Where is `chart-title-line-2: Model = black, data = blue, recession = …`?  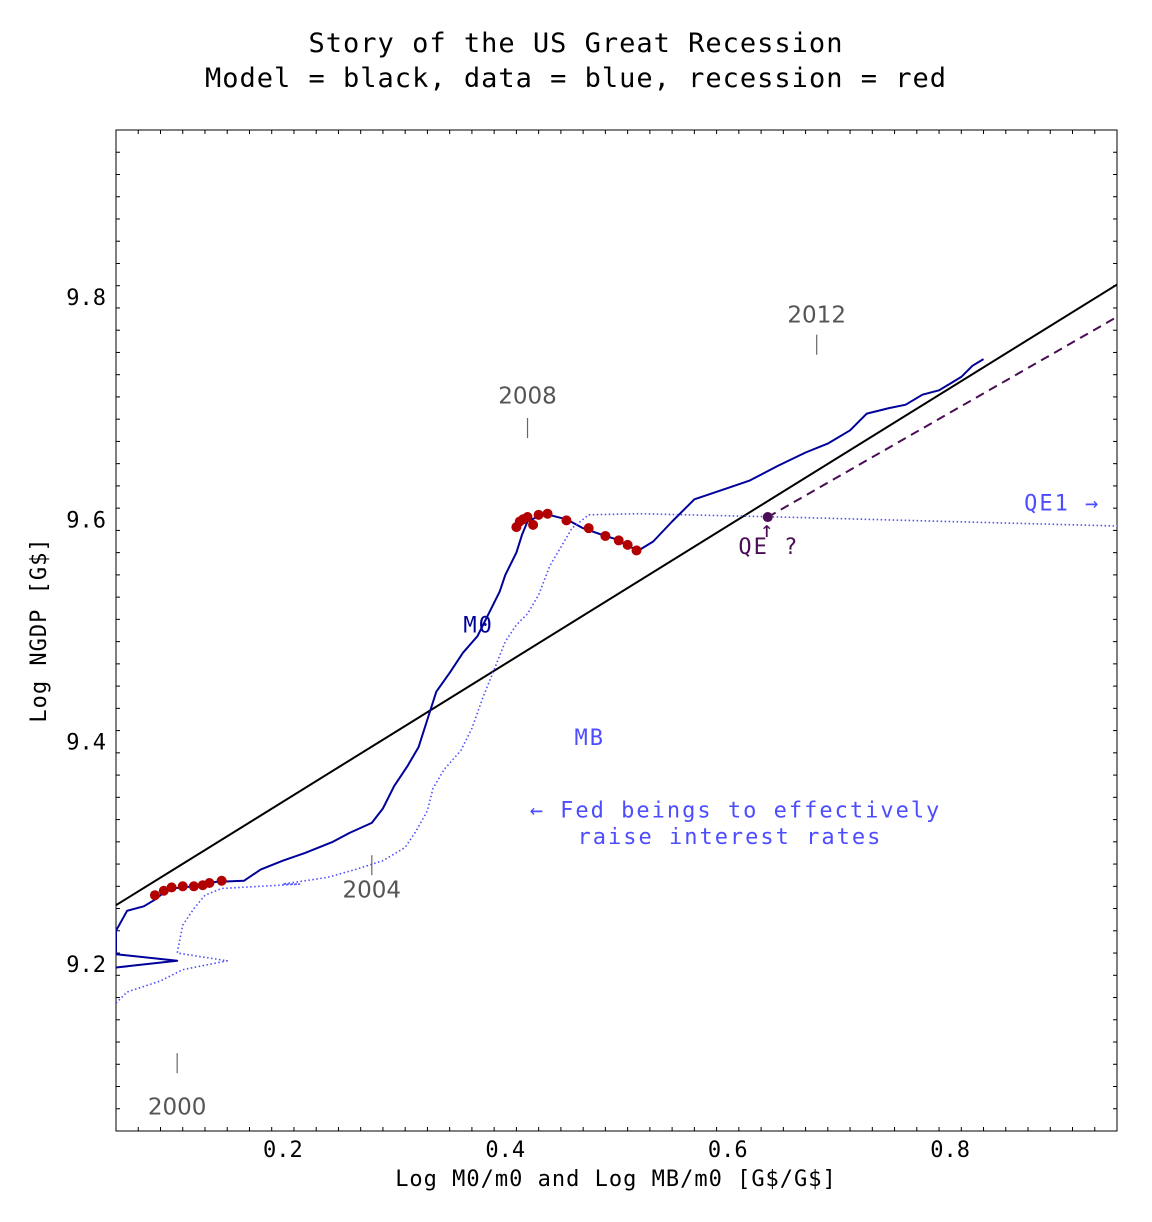
chart-title-line-2: Model = black, data = blue, recession = … is located at coordinates (576, 78).